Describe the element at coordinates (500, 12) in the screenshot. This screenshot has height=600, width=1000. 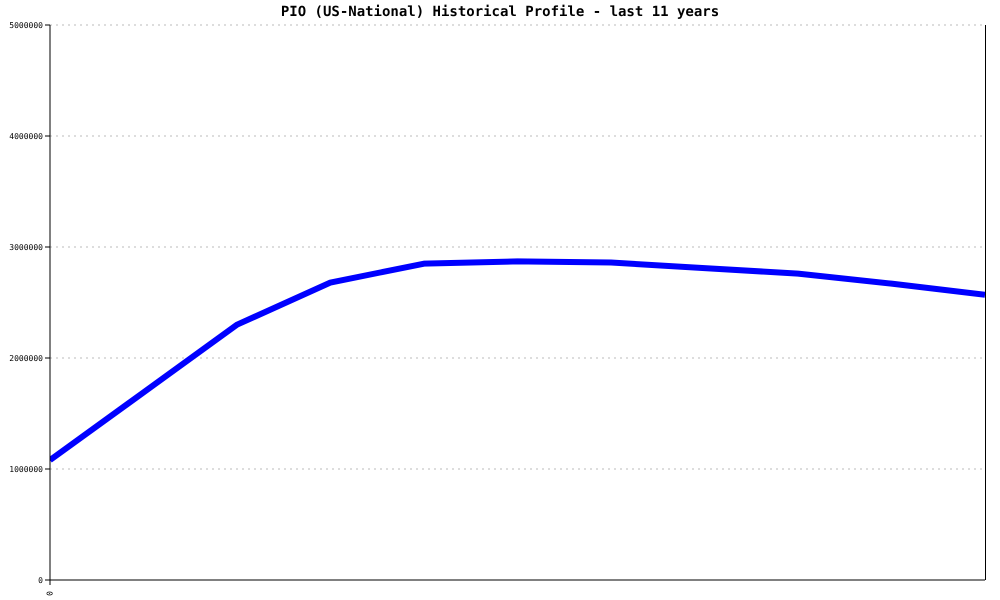
I see `chart-title: PIO (US-National) Historical Profile - last 11 years` at that location.